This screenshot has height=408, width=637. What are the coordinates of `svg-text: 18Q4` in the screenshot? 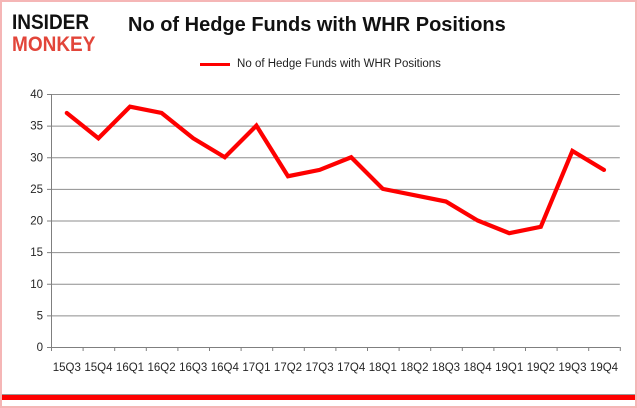 It's located at (478, 368).